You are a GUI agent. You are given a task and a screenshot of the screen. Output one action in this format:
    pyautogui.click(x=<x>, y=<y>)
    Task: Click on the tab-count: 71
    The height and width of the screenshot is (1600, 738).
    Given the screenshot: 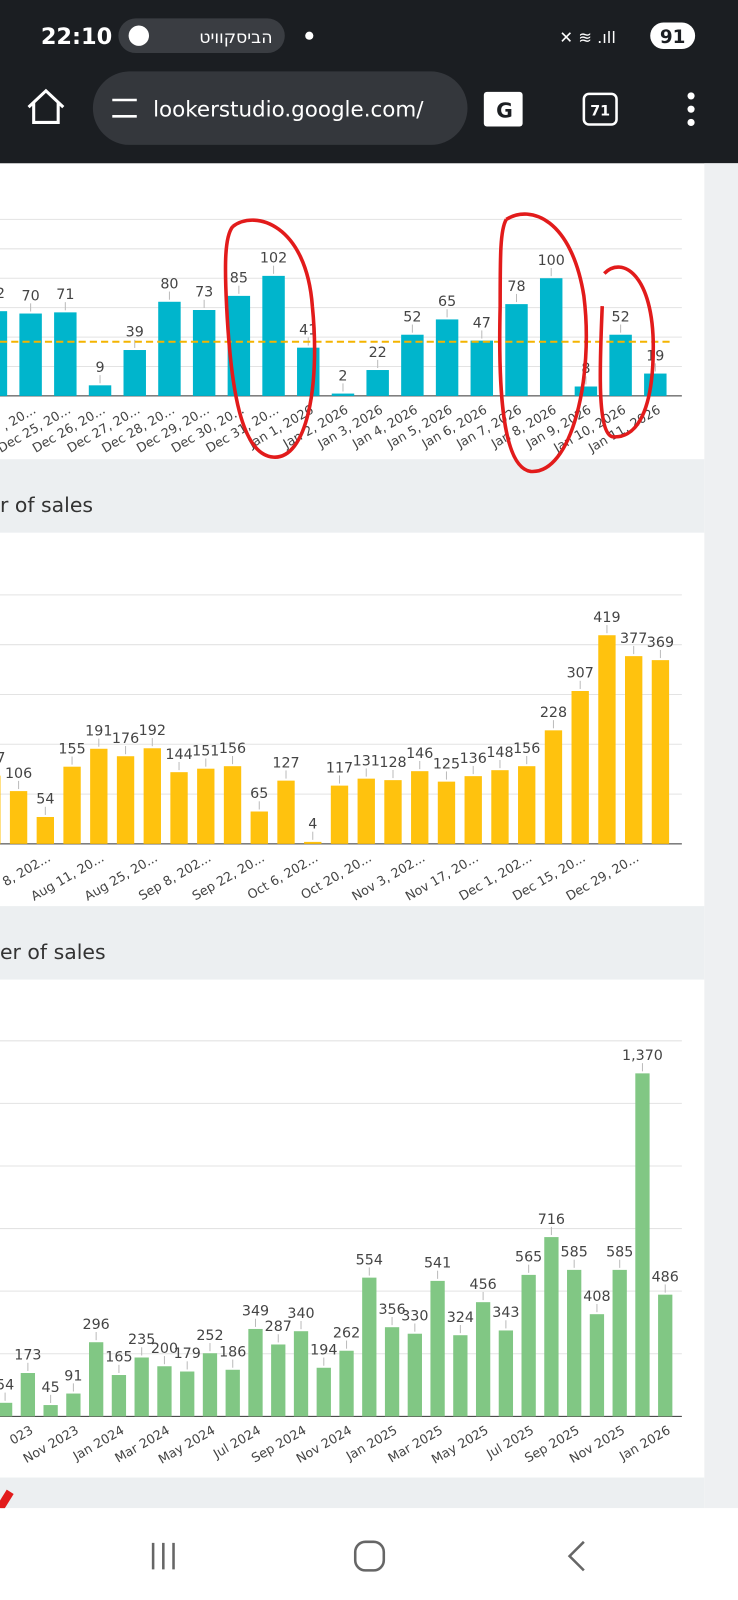 What is the action you would take?
    pyautogui.click(x=600, y=111)
    